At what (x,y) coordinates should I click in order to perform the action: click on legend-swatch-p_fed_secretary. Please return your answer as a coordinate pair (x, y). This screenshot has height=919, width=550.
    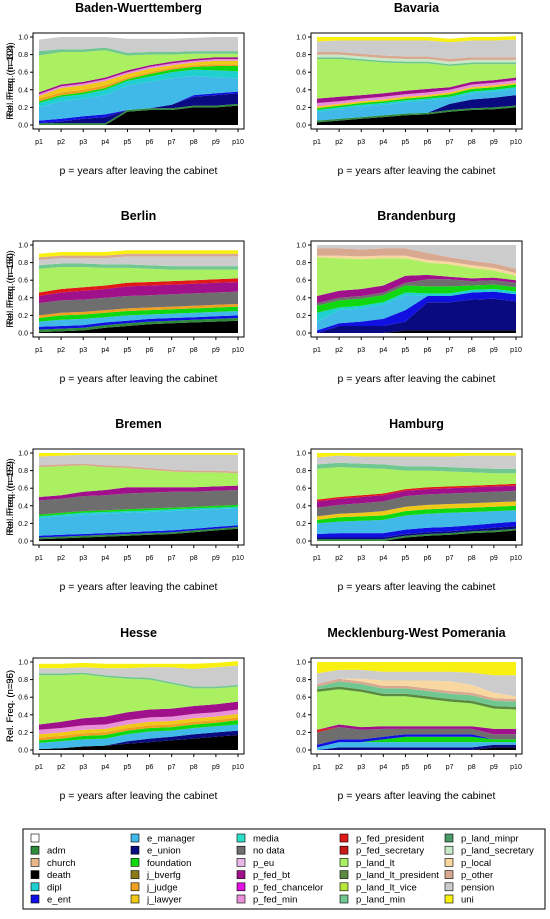
    Looking at the image, I should click on (344, 850).